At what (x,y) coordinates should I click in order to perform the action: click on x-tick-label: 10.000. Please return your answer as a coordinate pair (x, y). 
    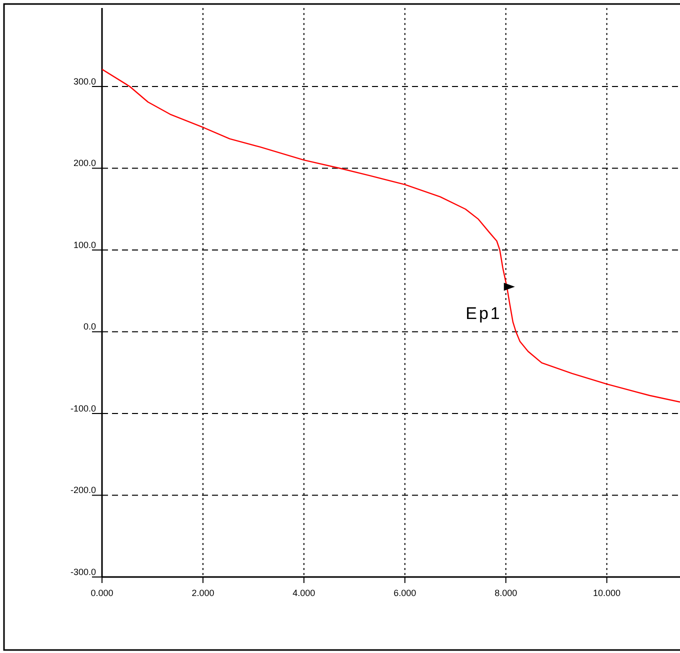
    Looking at the image, I should click on (607, 593).